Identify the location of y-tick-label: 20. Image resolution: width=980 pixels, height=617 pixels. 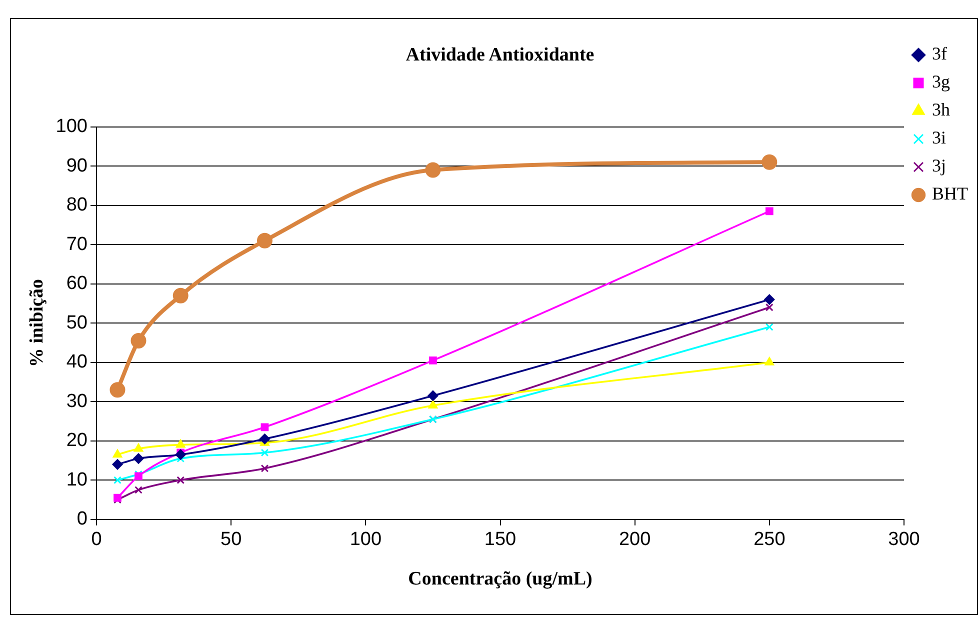
(77, 441).